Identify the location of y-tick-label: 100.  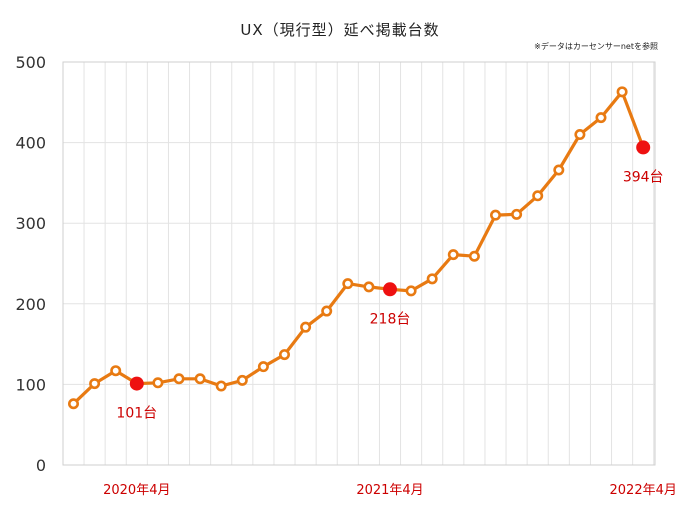
(30, 384).